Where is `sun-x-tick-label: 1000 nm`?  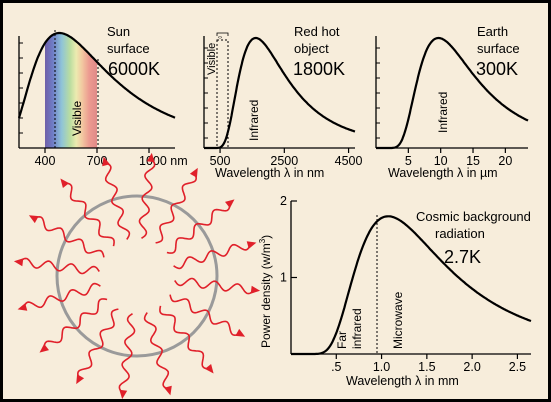
sun-x-tick-label: 1000 nm is located at coordinates (163, 161).